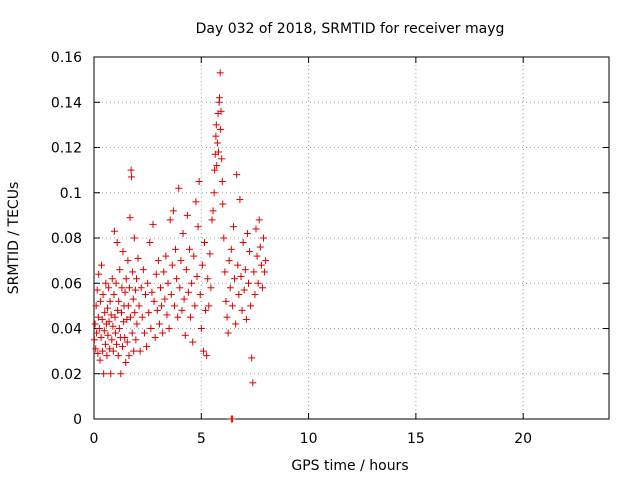  Describe the element at coordinates (201, 439) in the screenshot. I see `x-tick-label: 5` at that location.